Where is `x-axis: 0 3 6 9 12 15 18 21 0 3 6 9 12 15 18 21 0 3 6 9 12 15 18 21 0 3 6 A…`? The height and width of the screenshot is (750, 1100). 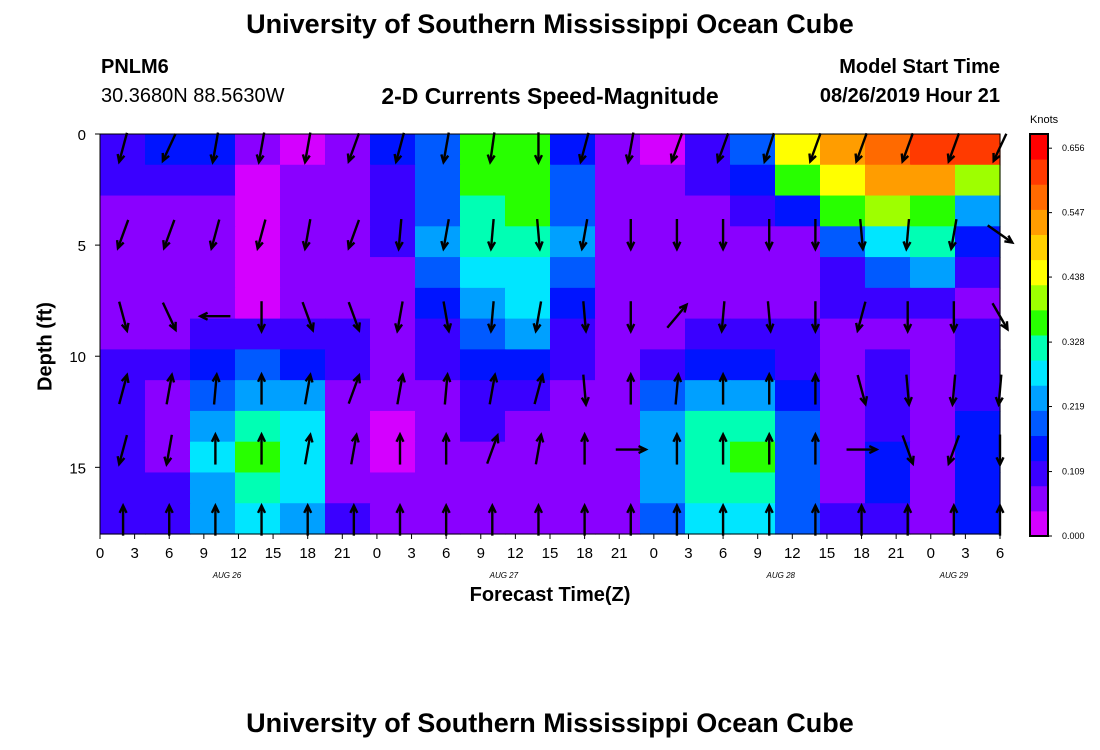
x-axis: 0 3 6 9 12 15 18 21 0 3 6 9 12 15 18 21 0 3 6 9 12 15 18 21 0 3 6 A… is located at coordinates (550, 557).